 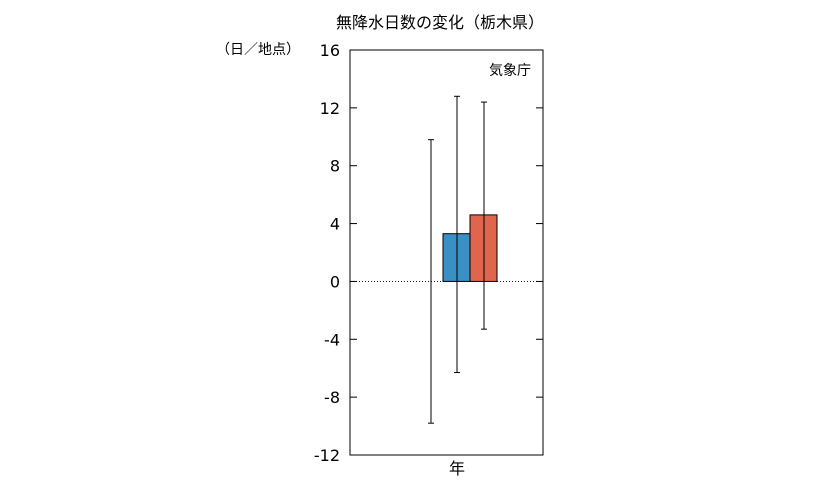 I want to click on chart-title: 無降水日数の変化（栃木県）, so click(x=440, y=22).